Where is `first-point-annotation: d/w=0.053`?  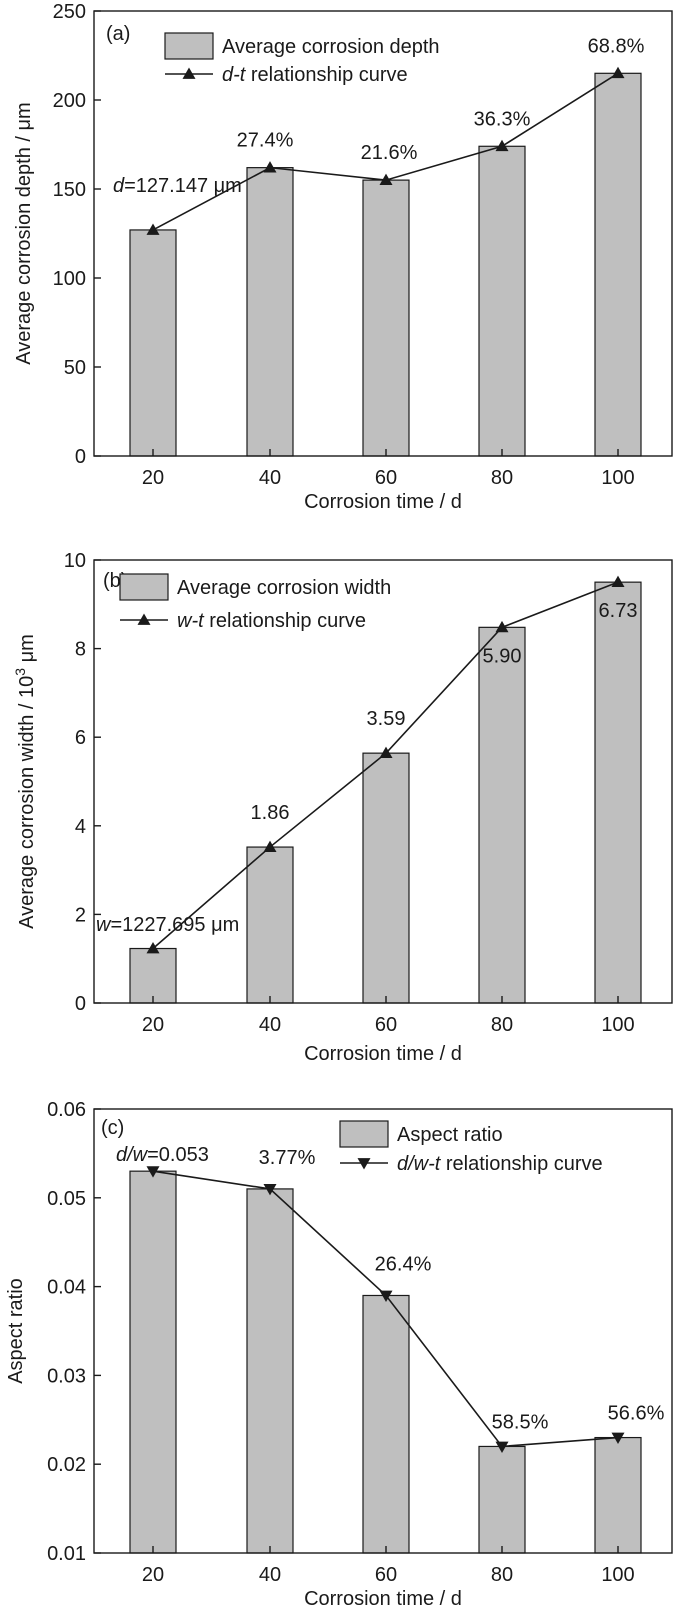
first-point-annotation: d/w=0.053 is located at coordinates (162, 1155).